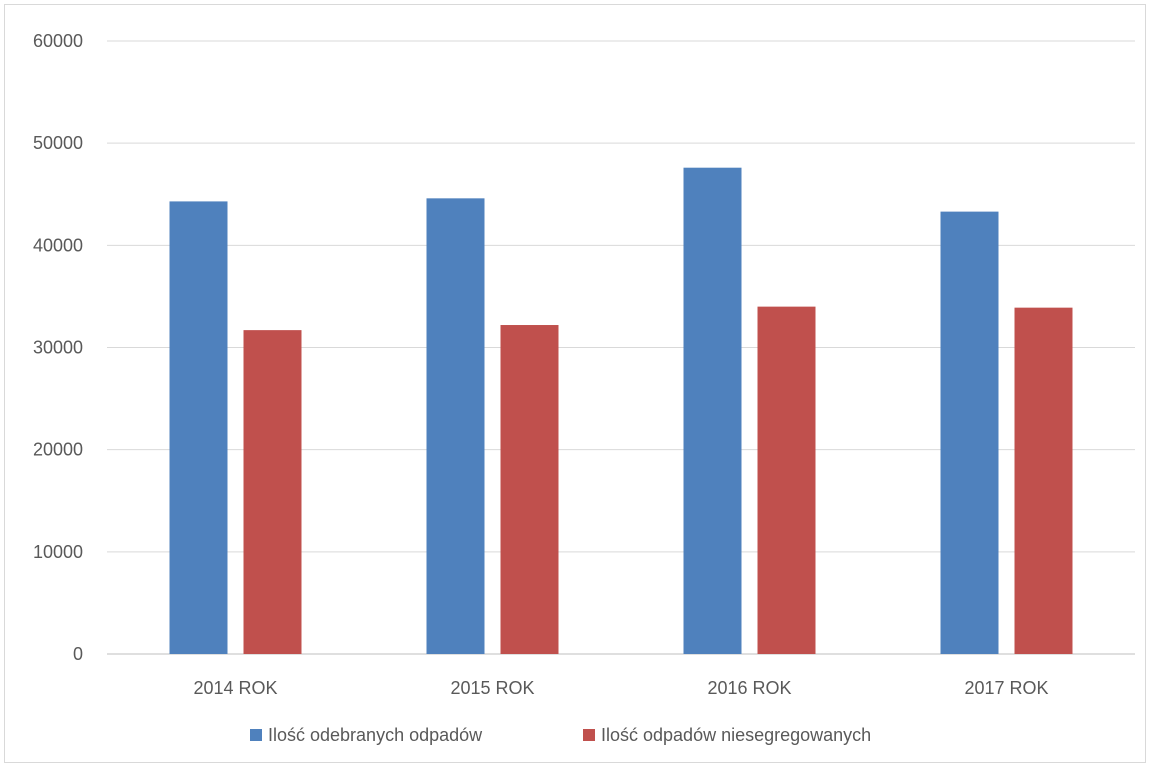  What do you see at coordinates (736, 735) in the screenshot?
I see `legend-item-niesegregowanych: Ilość odpadów niesegregowanych` at bounding box center [736, 735].